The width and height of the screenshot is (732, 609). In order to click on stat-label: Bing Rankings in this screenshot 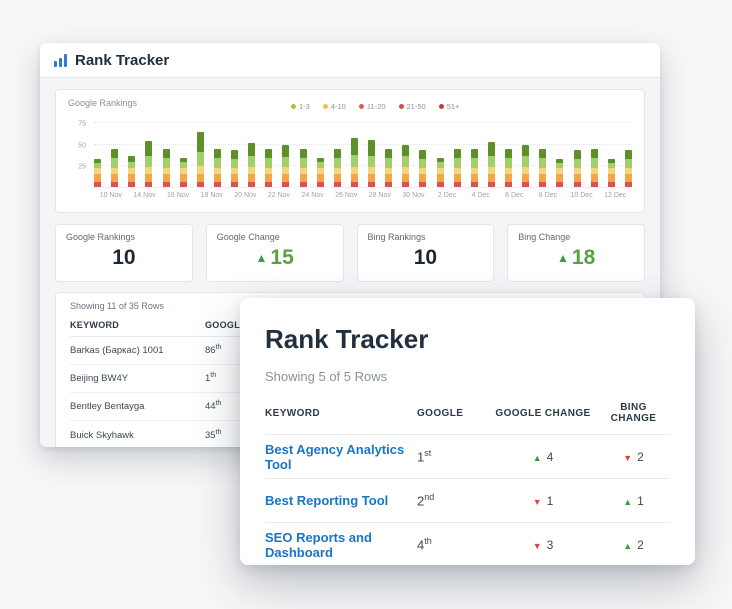, I will do `click(396, 237)`.